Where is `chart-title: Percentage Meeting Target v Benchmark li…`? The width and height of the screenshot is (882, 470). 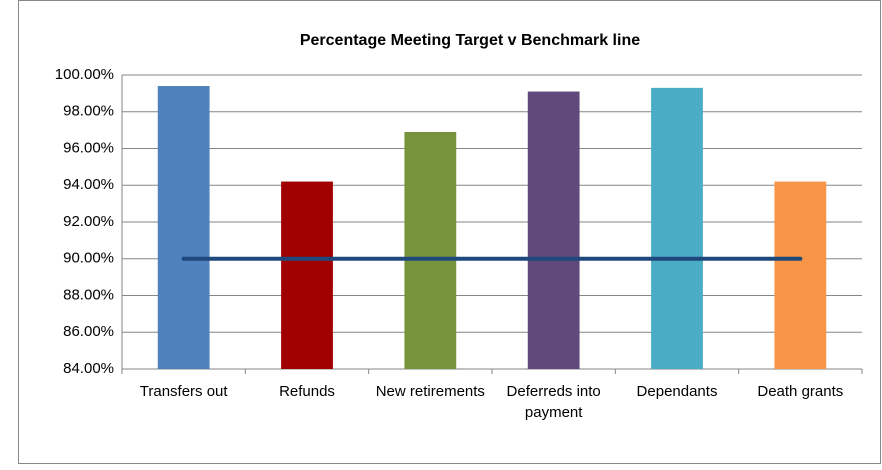
chart-title: Percentage Meeting Target v Benchmark li… is located at coordinates (470, 40).